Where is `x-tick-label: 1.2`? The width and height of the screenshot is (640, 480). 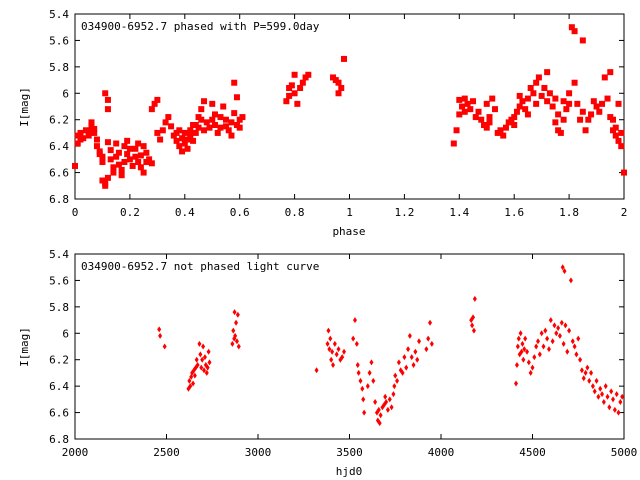 x-tick-label: 1.2 is located at coordinates (404, 212).